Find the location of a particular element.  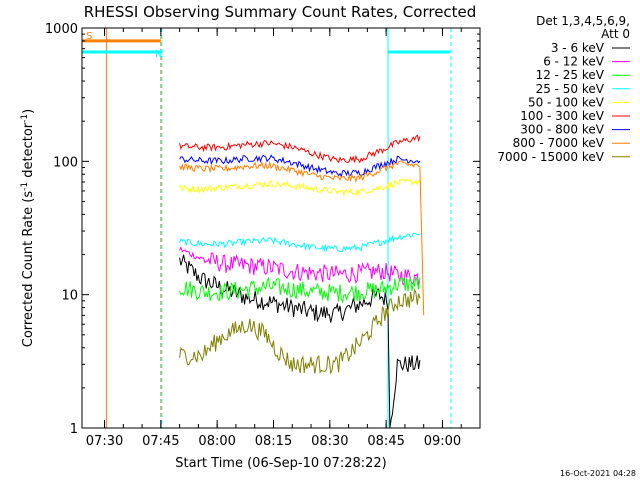

x-tick-label-6: 09:00 is located at coordinates (442, 441).